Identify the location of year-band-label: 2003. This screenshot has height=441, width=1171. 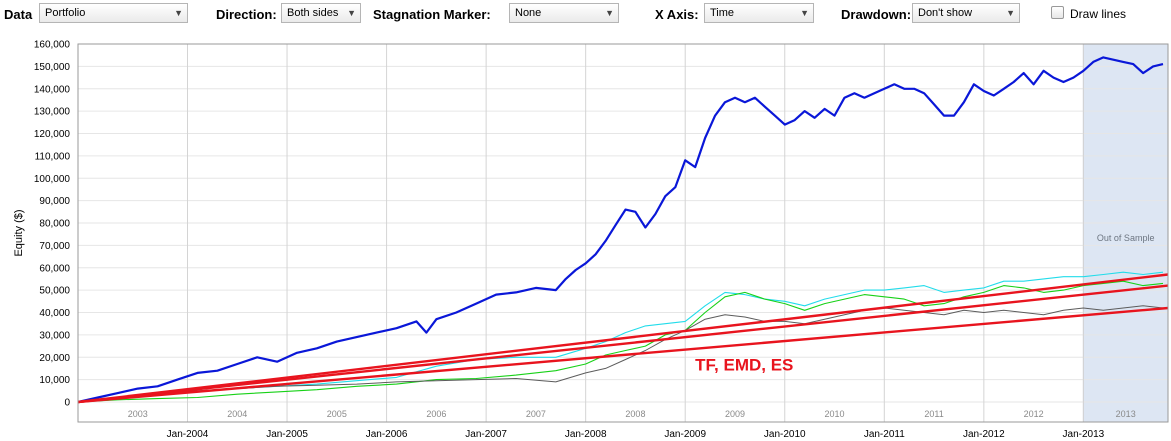
(138, 414).